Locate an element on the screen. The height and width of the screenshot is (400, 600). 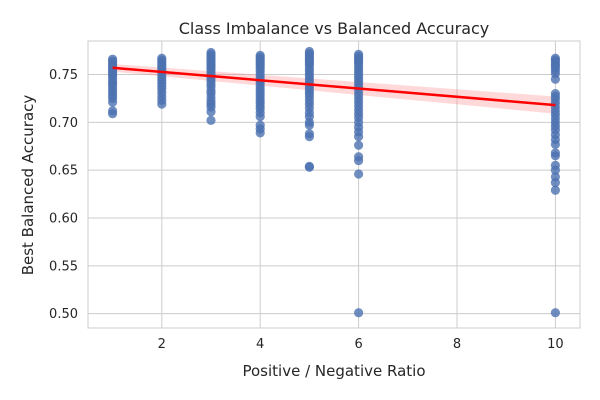
regression-confidence-band is located at coordinates (334, 88).